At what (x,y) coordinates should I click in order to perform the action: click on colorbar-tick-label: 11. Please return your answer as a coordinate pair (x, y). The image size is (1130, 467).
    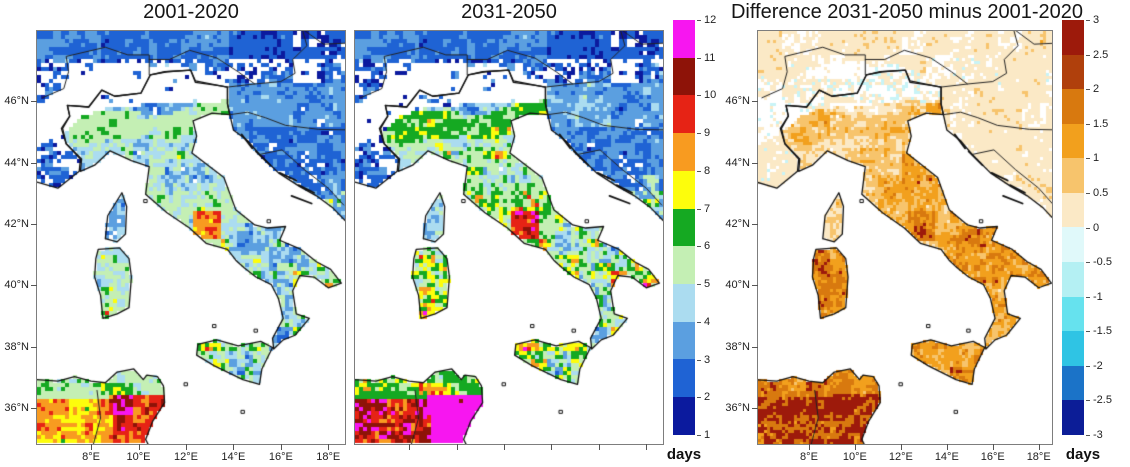
    Looking at the image, I should click on (710, 57).